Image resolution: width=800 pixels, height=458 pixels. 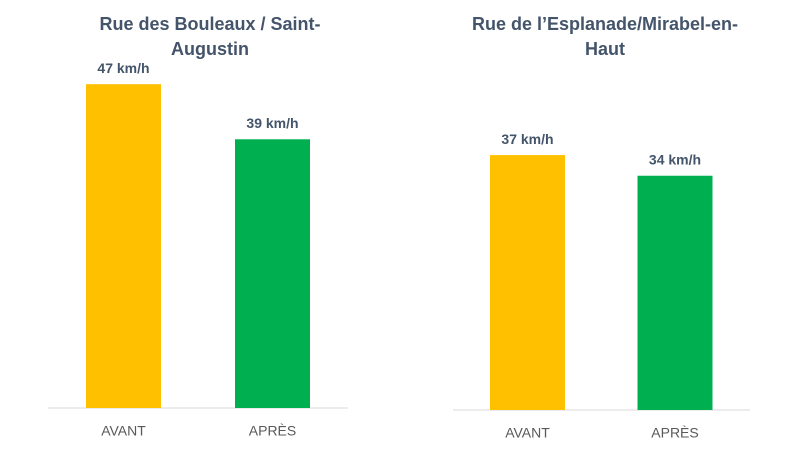 What do you see at coordinates (675, 159) in the screenshot?
I see `value-label: 34 km/h` at bounding box center [675, 159].